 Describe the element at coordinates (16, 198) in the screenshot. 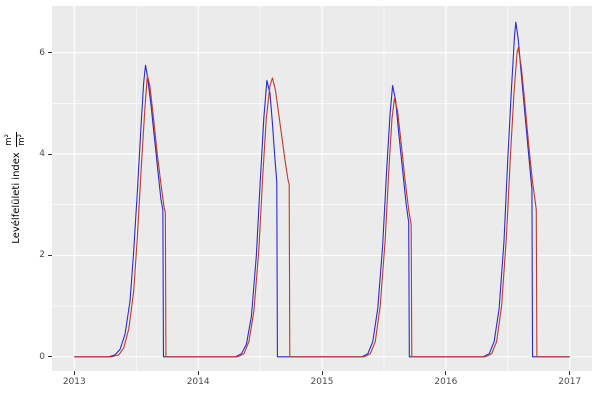

I see `y-axis-label-text: Levélfelületi index` at that location.